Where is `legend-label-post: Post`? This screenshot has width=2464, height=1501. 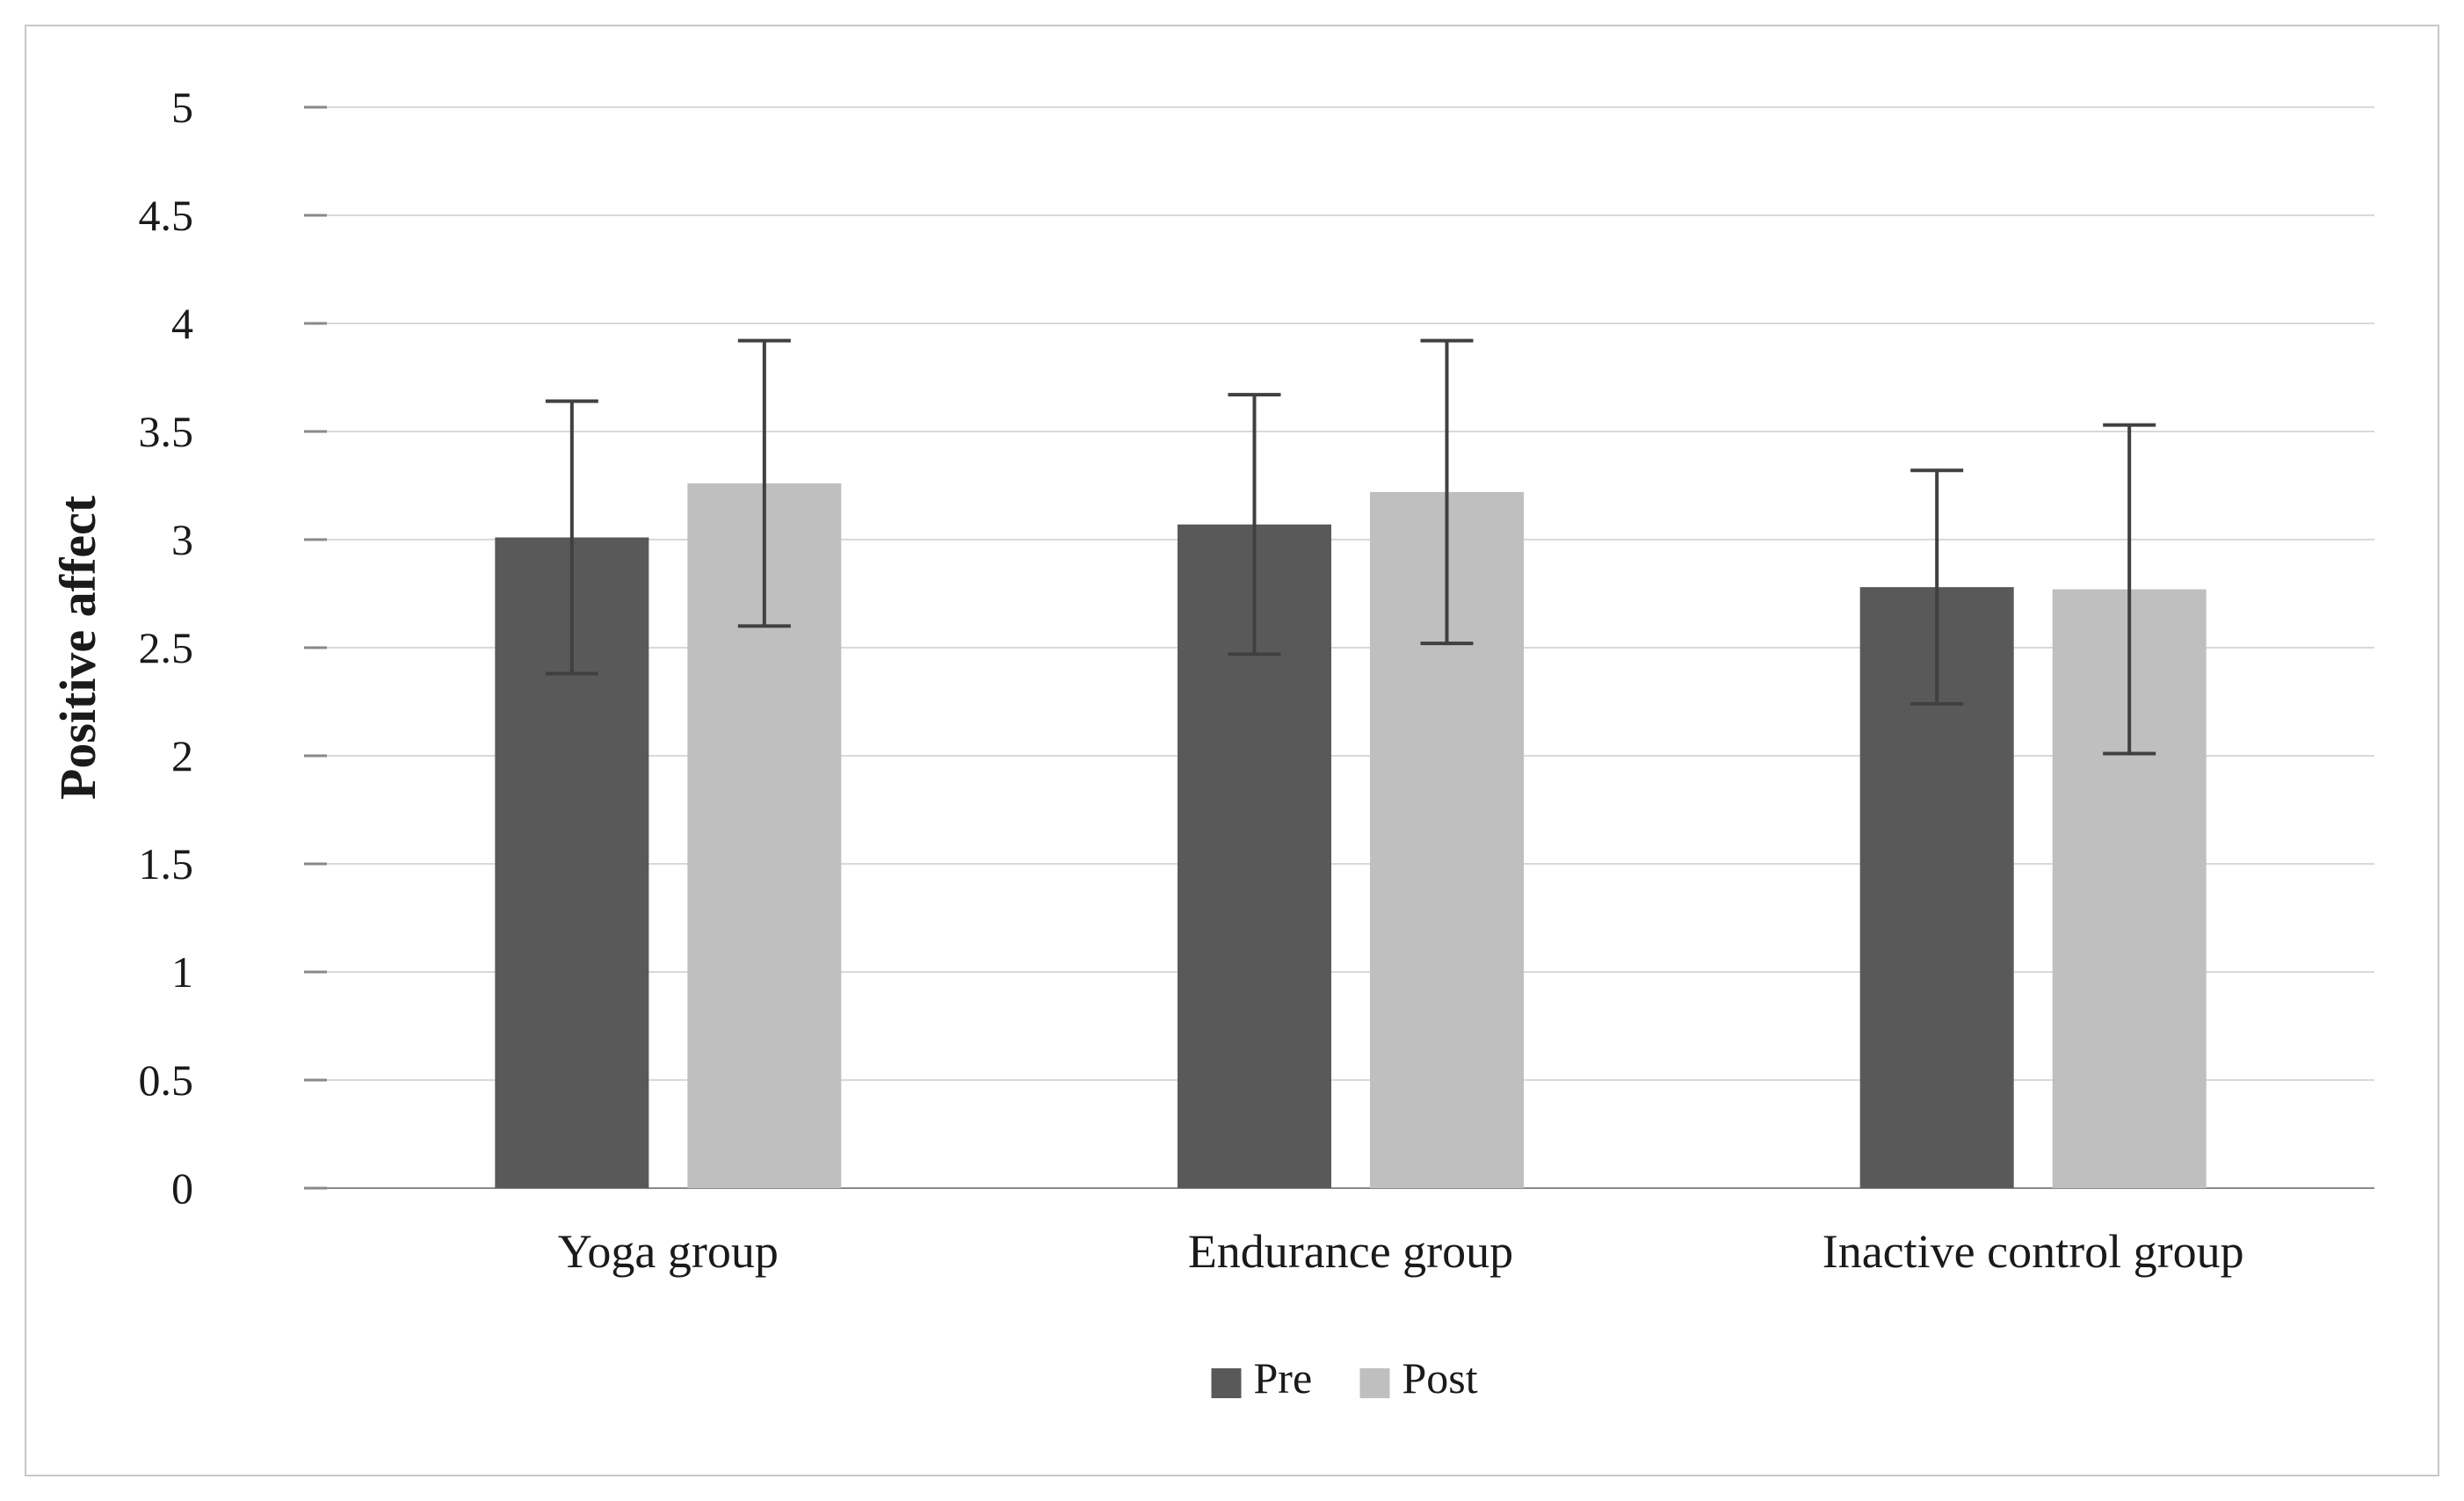 legend-label-post: Post is located at coordinates (1440, 1378).